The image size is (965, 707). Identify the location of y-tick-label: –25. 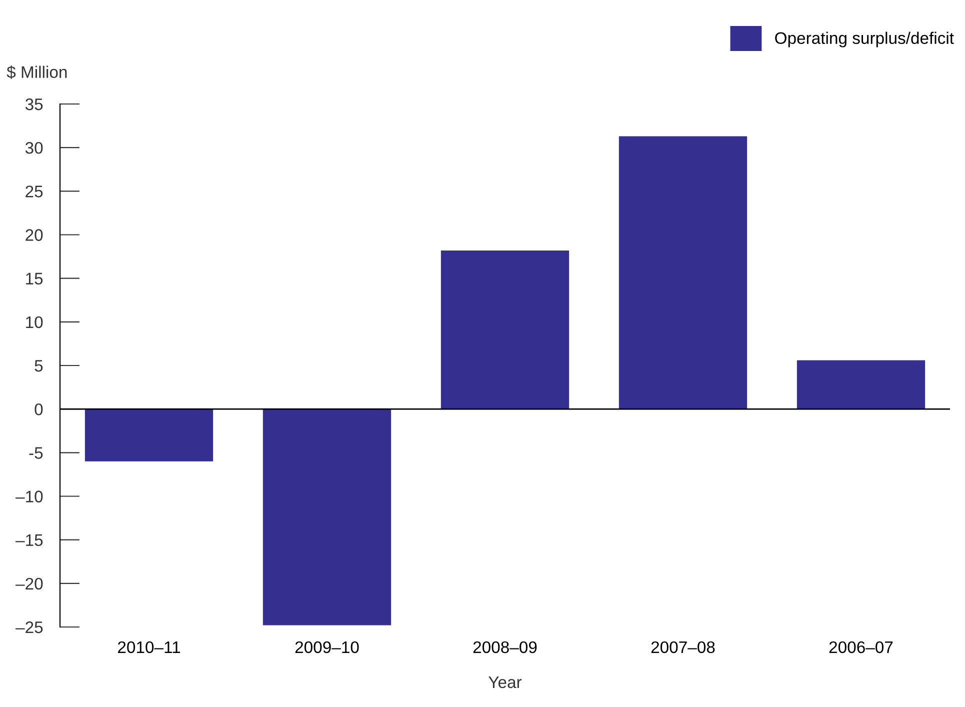
(29, 627).